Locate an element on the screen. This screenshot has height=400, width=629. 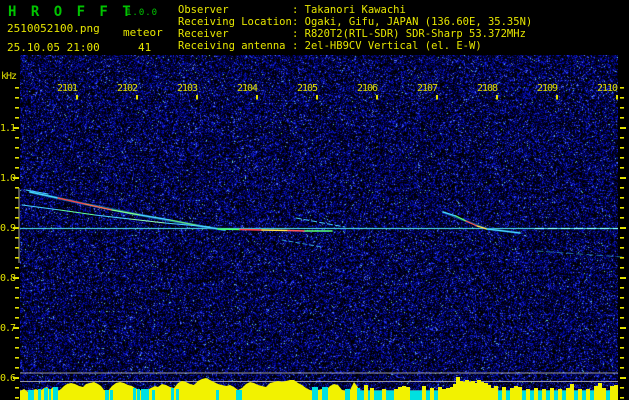
freq-tick-label: 0.7 is located at coordinates (8, 328).